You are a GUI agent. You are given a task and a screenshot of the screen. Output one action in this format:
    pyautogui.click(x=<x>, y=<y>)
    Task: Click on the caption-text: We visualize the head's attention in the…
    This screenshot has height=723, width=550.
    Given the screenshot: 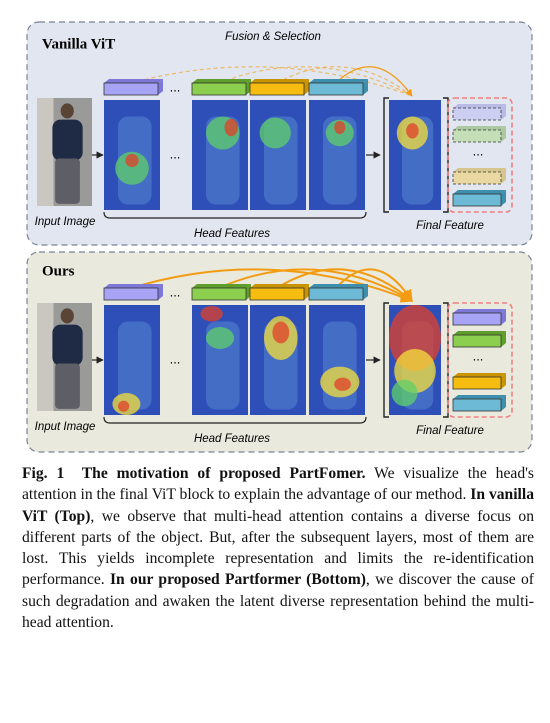 What is the action you would take?
    pyautogui.click(x=280, y=484)
    